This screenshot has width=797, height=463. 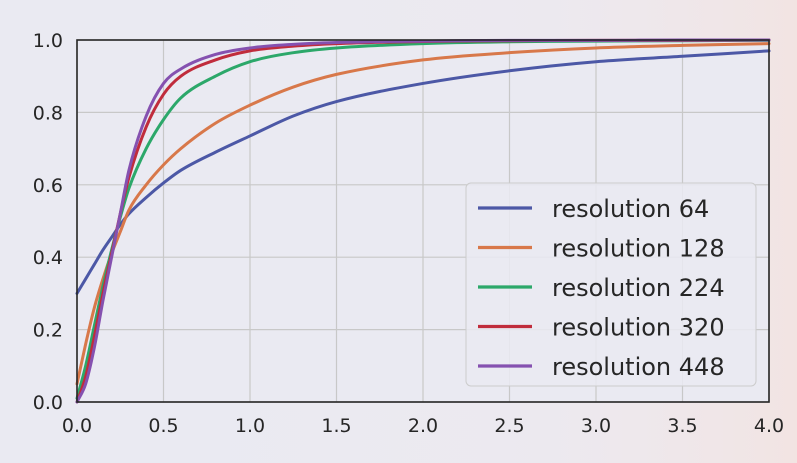 What do you see at coordinates (638, 367) in the screenshot?
I see `legend-label: resolution 448` at bounding box center [638, 367].